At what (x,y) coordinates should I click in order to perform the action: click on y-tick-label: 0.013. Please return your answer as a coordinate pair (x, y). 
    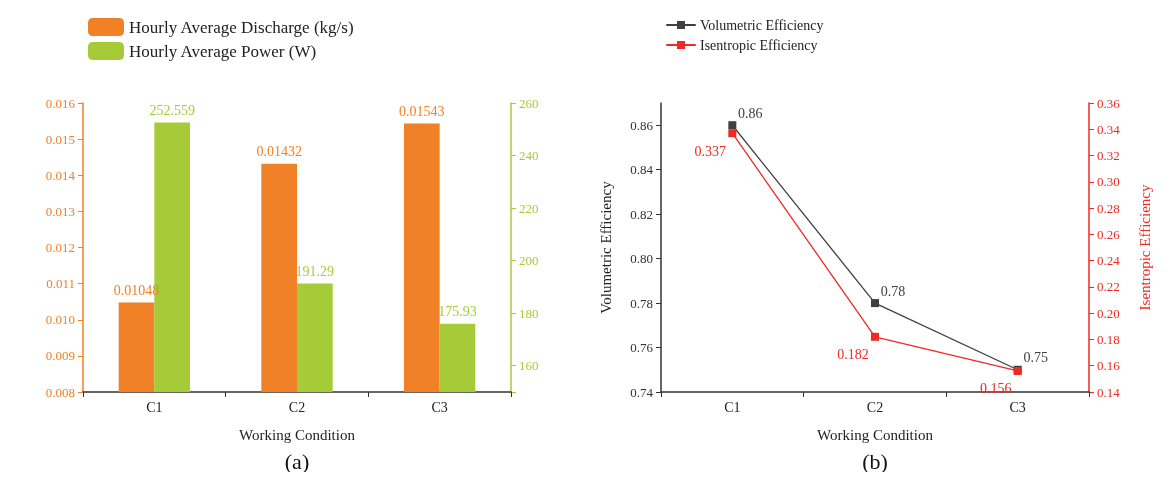
    Looking at the image, I should click on (60, 211).